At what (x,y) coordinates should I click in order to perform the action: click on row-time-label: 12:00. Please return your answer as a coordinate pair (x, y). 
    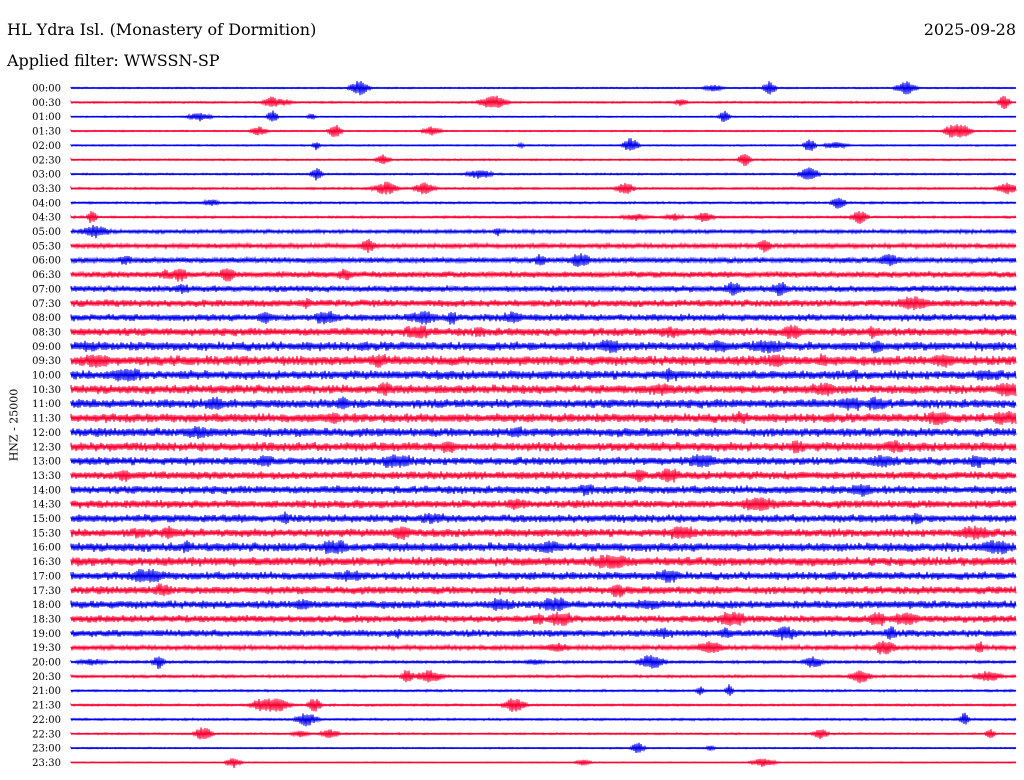
    Looking at the image, I should click on (46, 433).